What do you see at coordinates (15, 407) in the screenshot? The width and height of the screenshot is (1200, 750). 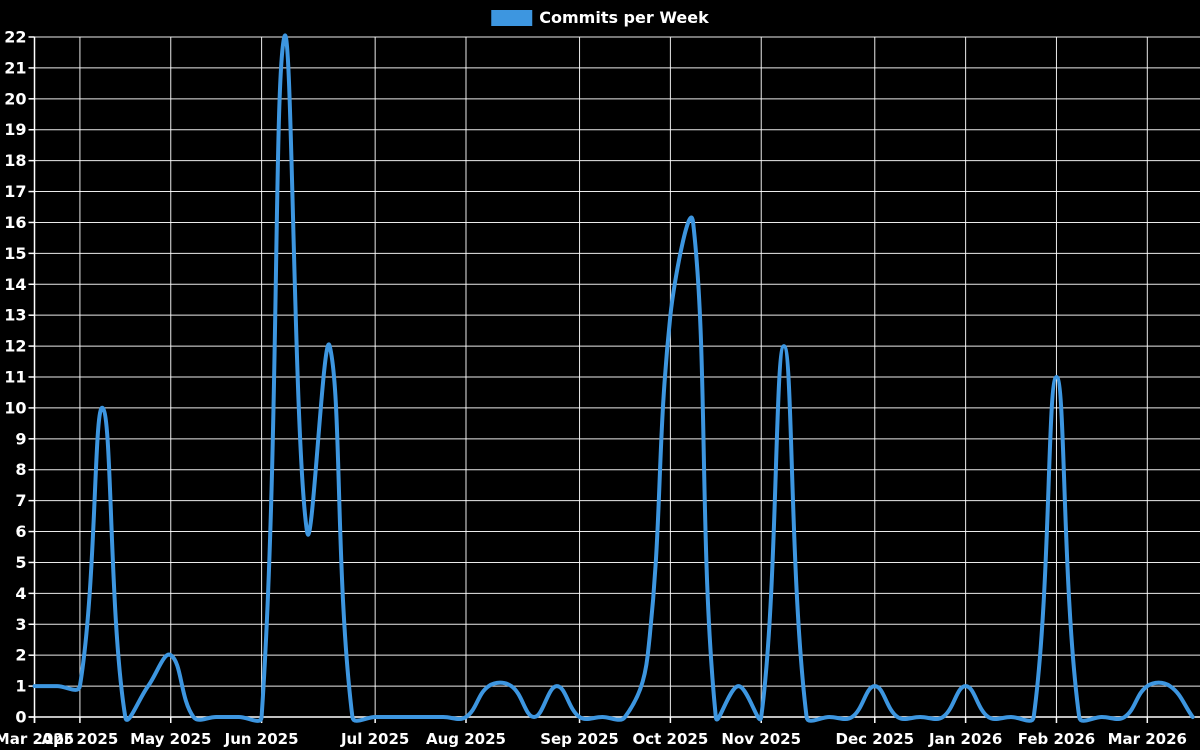 I see `y-tick-label: 10` at bounding box center [15, 407].